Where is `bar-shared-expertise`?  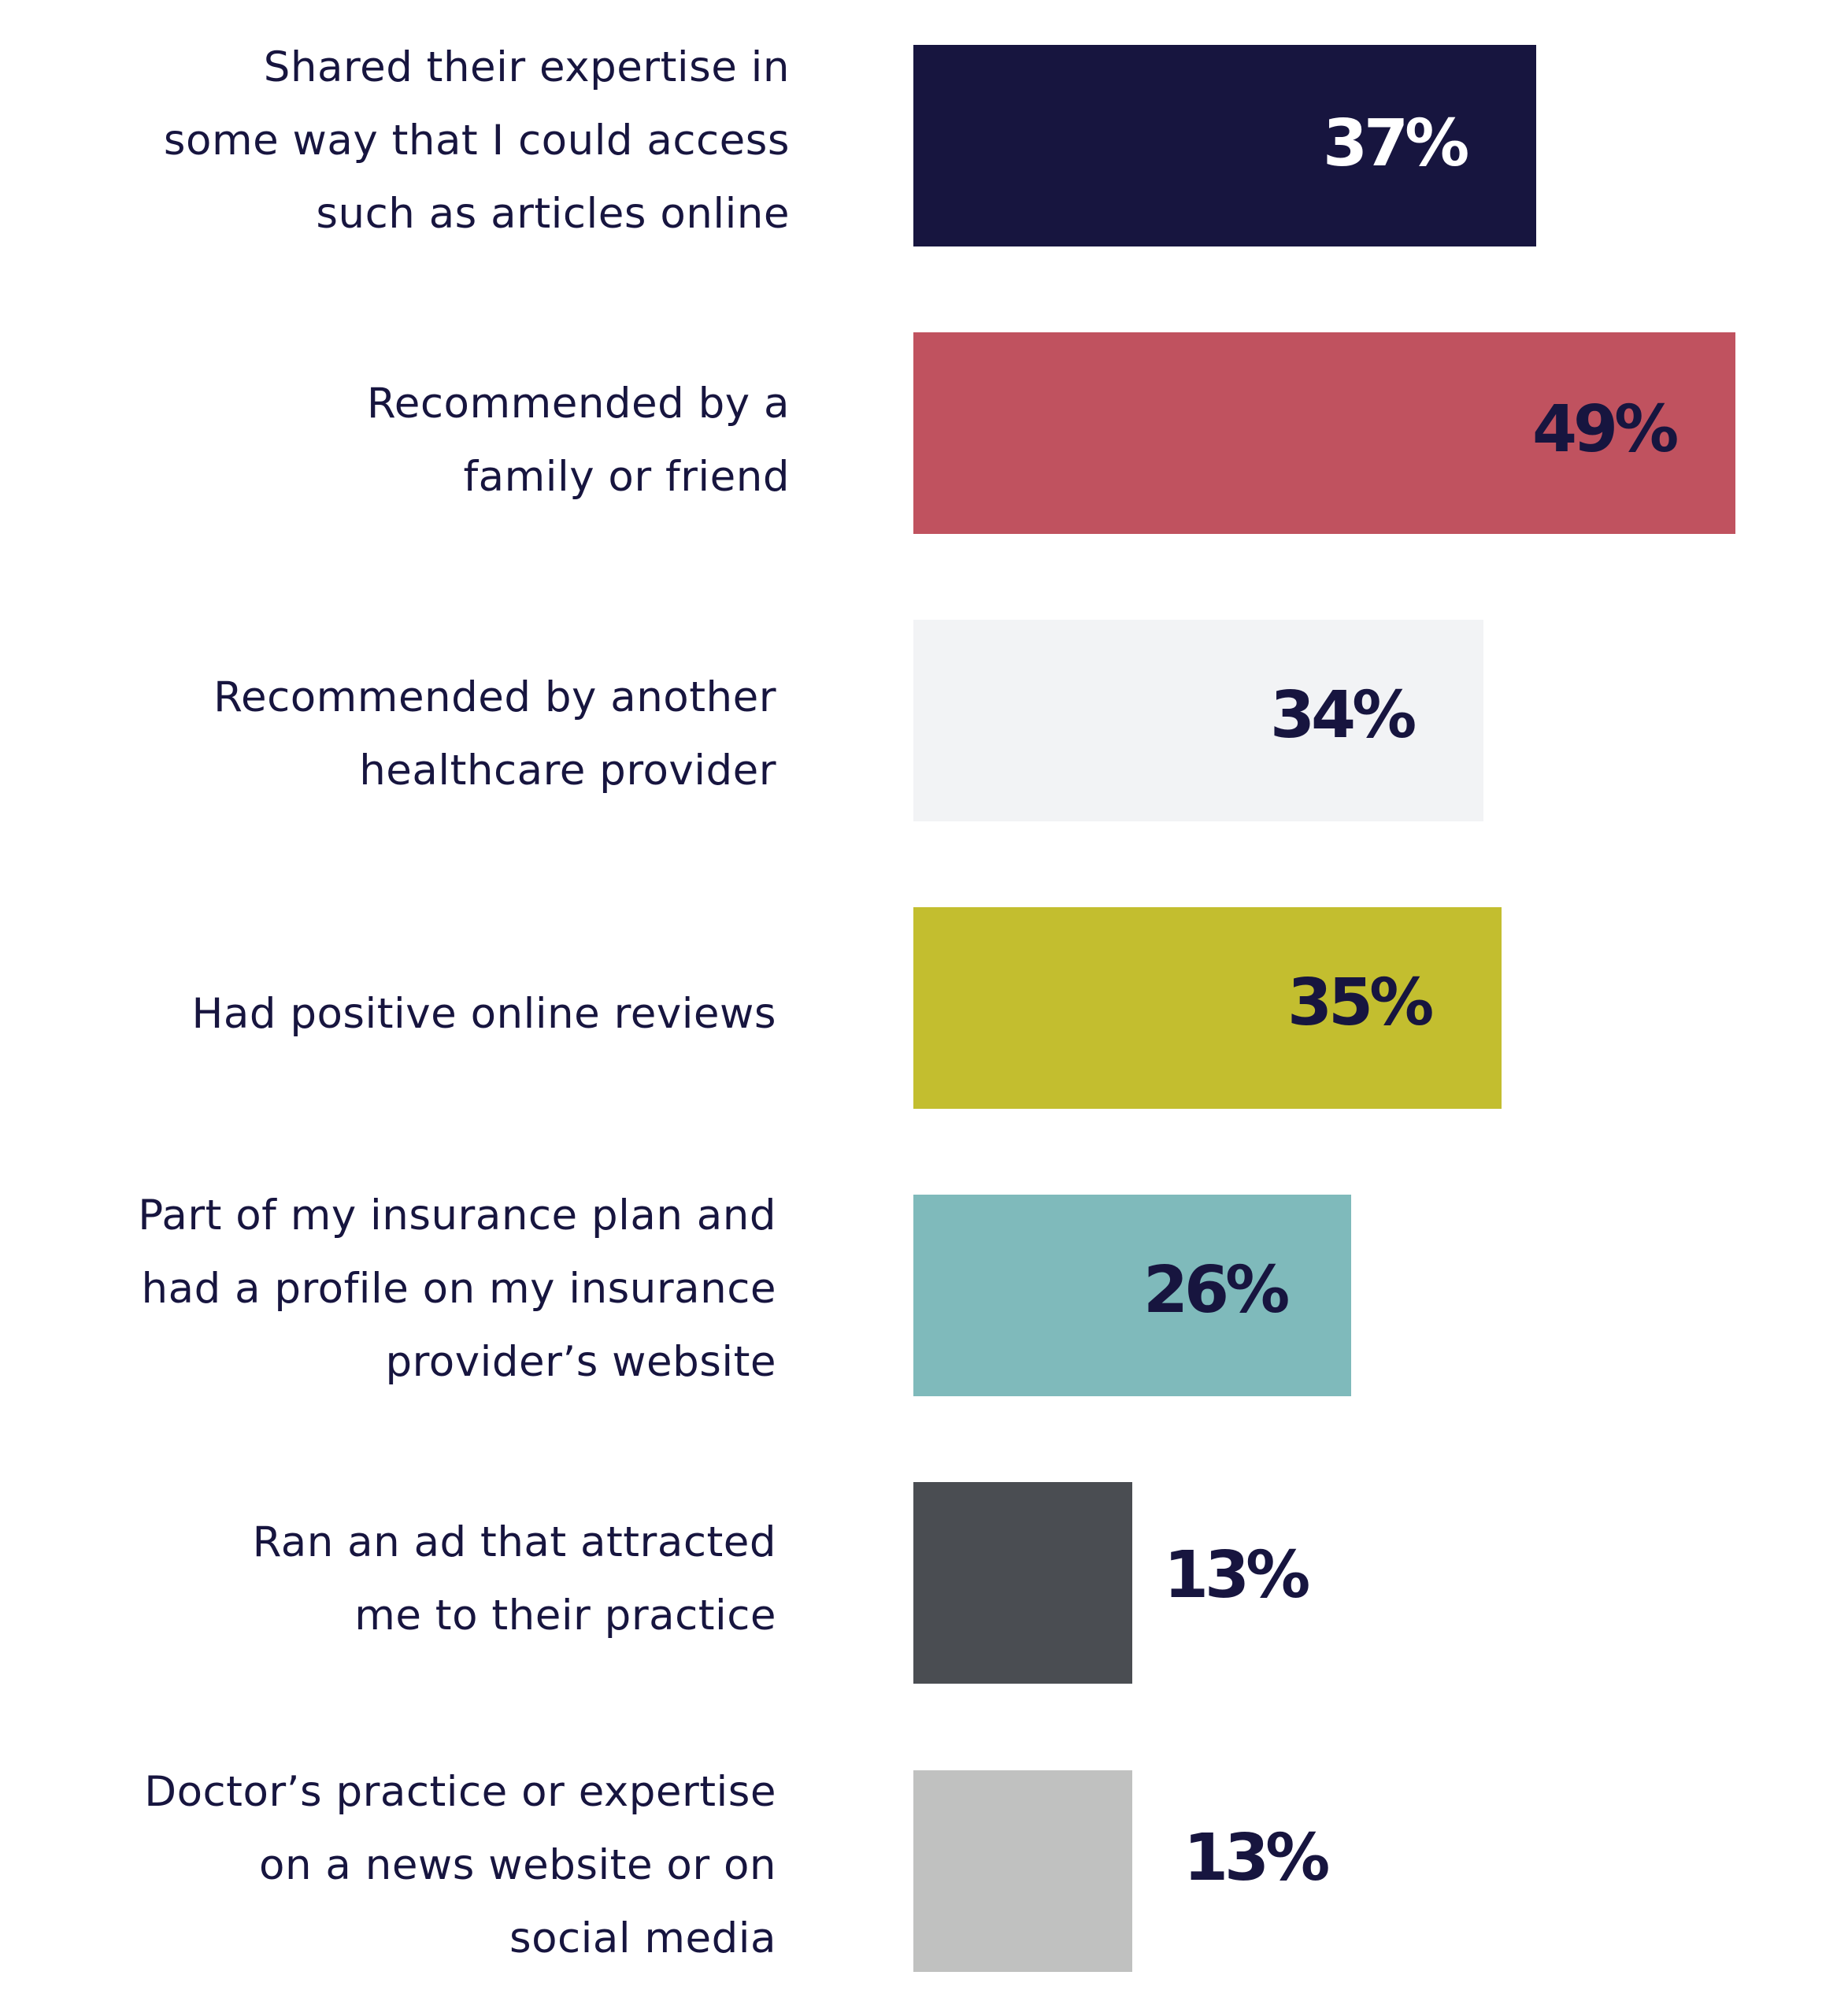
bar-shared-expertise is located at coordinates (1224, 145).